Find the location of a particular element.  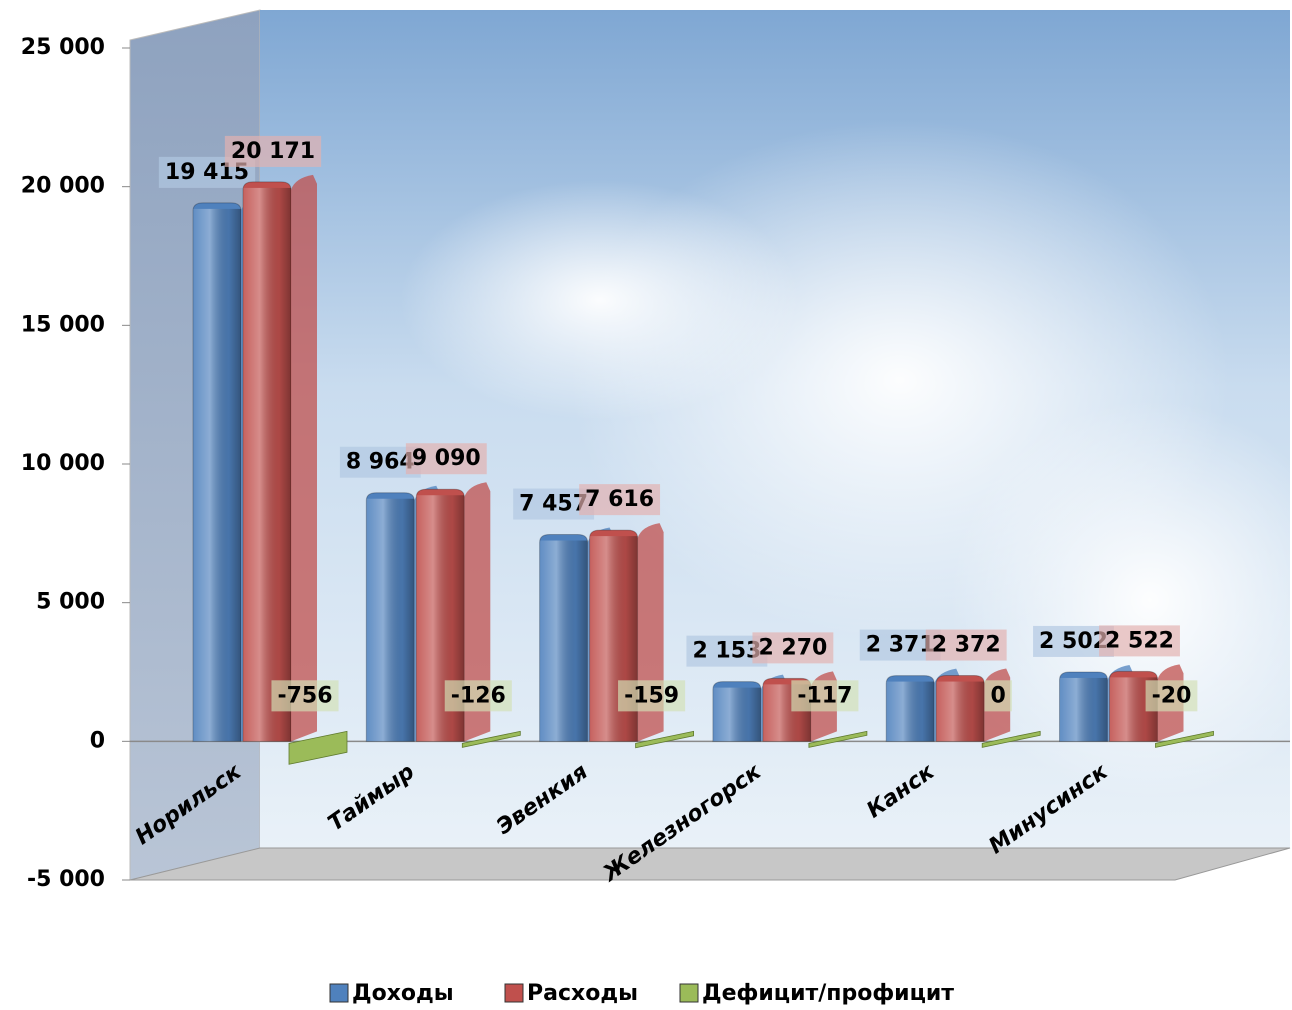

y-tick-label: 15 000 is located at coordinates (63, 324).